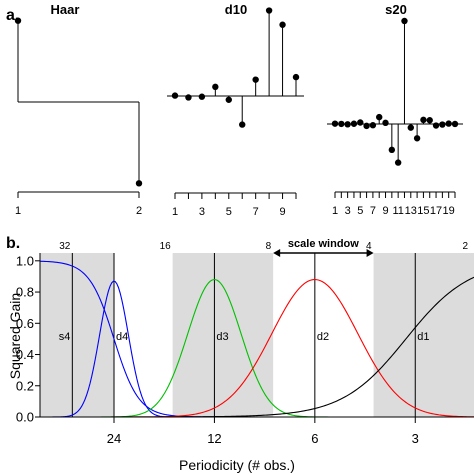  What do you see at coordinates (222, 337) in the screenshot?
I see `band-label-d3: d3` at bounding box center [222, 337].